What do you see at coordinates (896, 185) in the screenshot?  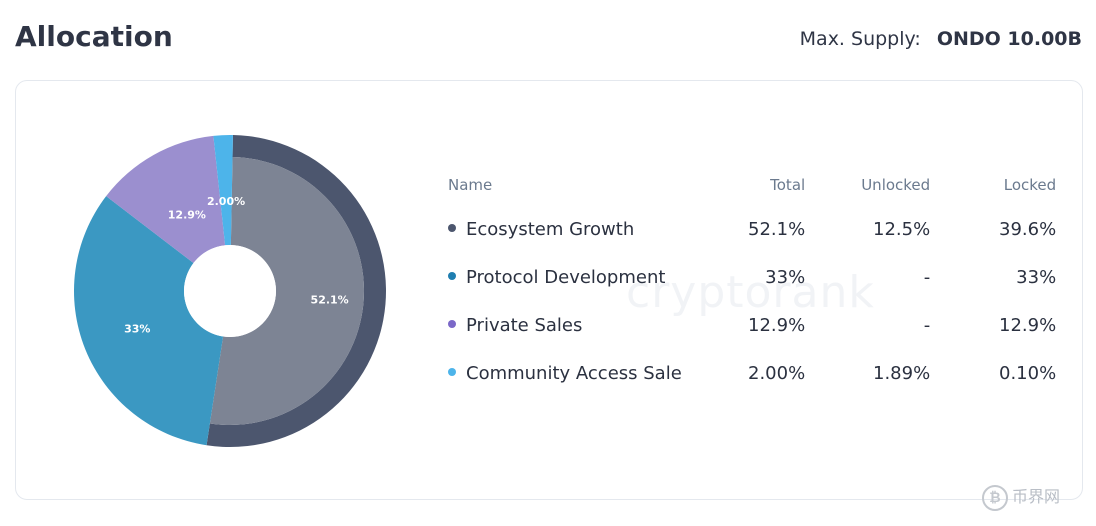 I see `header-unlocked: Unlocked` at bounding box center [896, 185].